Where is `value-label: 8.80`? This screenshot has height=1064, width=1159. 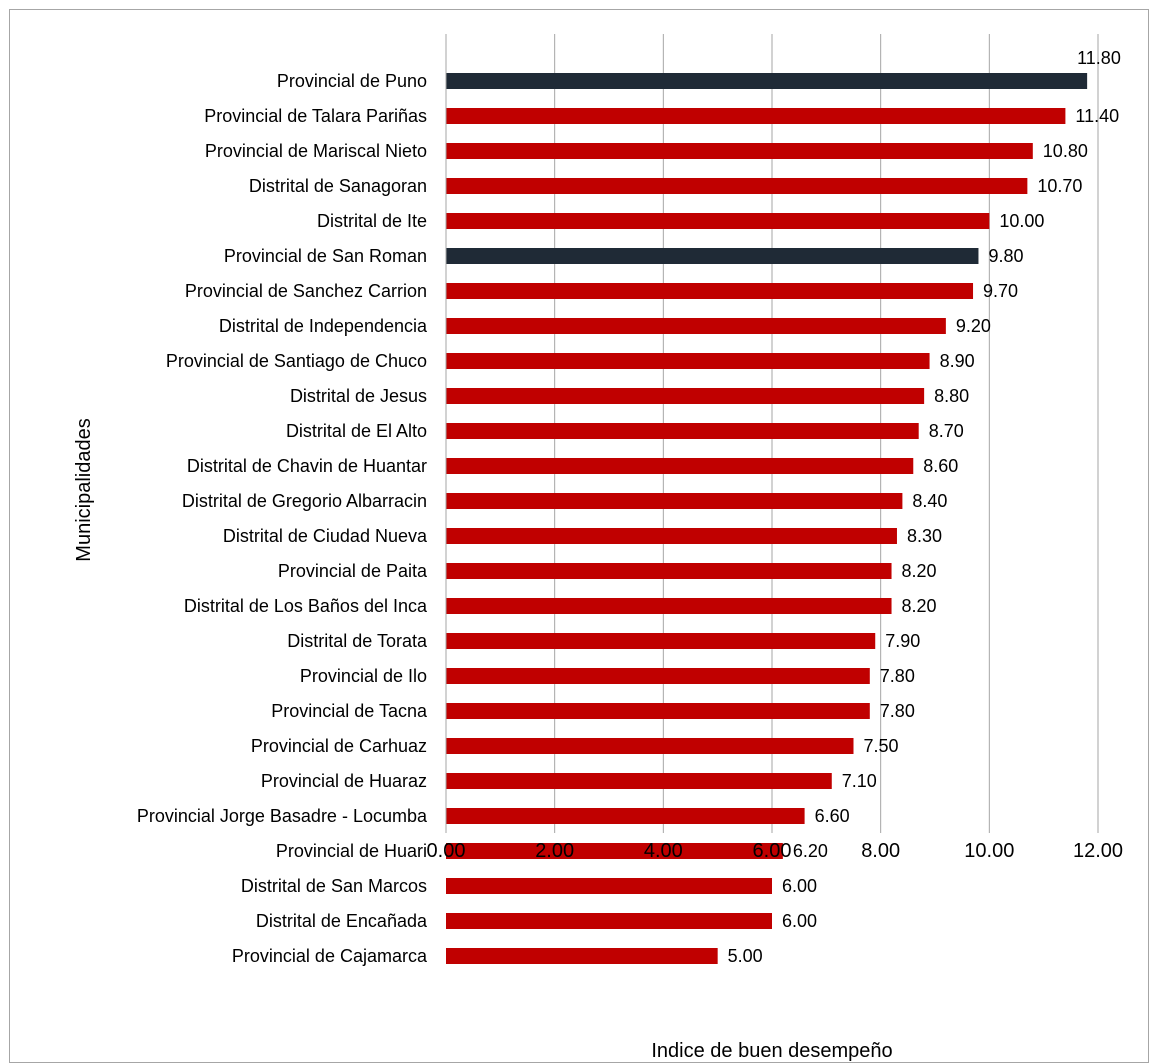 value-label: 8.80 is located at coordinates (951, 396).